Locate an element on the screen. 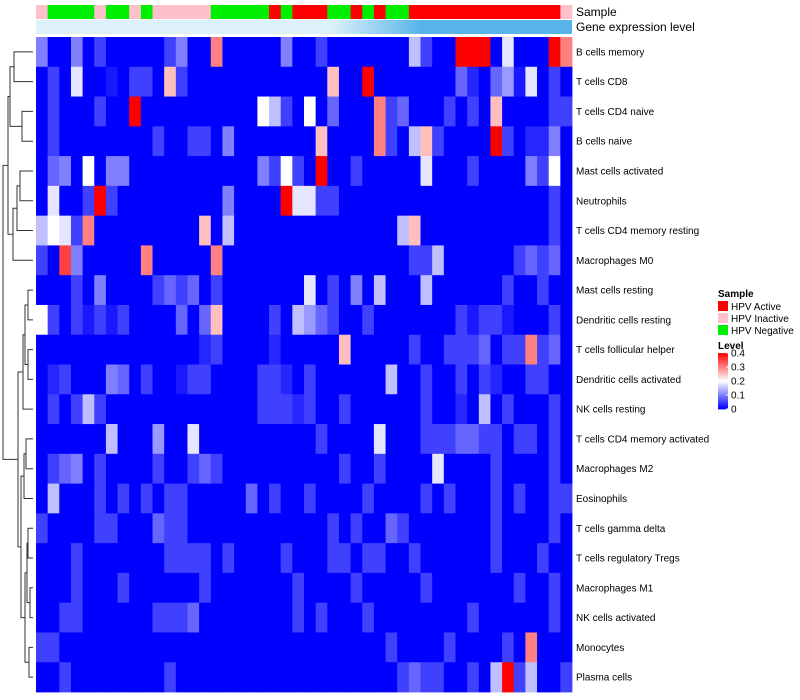 This screenshot has width=800, height=700. legend-entry-label: HPV Negative is located at coordinates (762, 331).